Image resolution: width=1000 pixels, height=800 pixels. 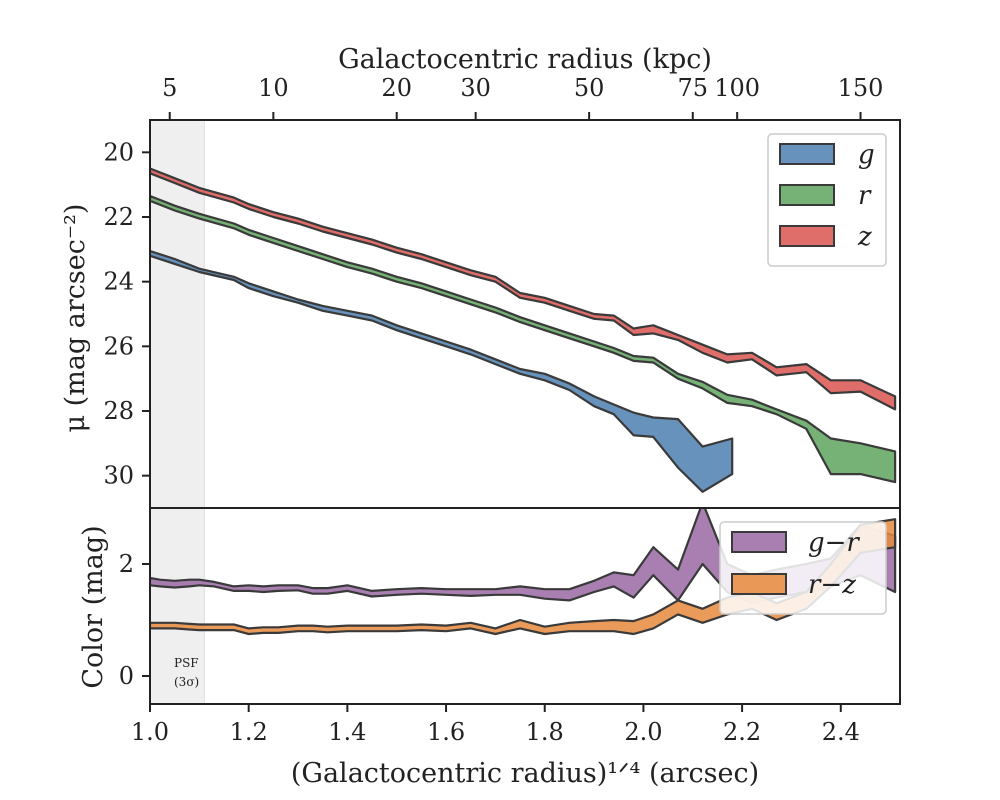 What do you see at coordinates (475, 88) in the screenshot?
I see `top-x-tick-label: 30` at bounding box center [475, 88].